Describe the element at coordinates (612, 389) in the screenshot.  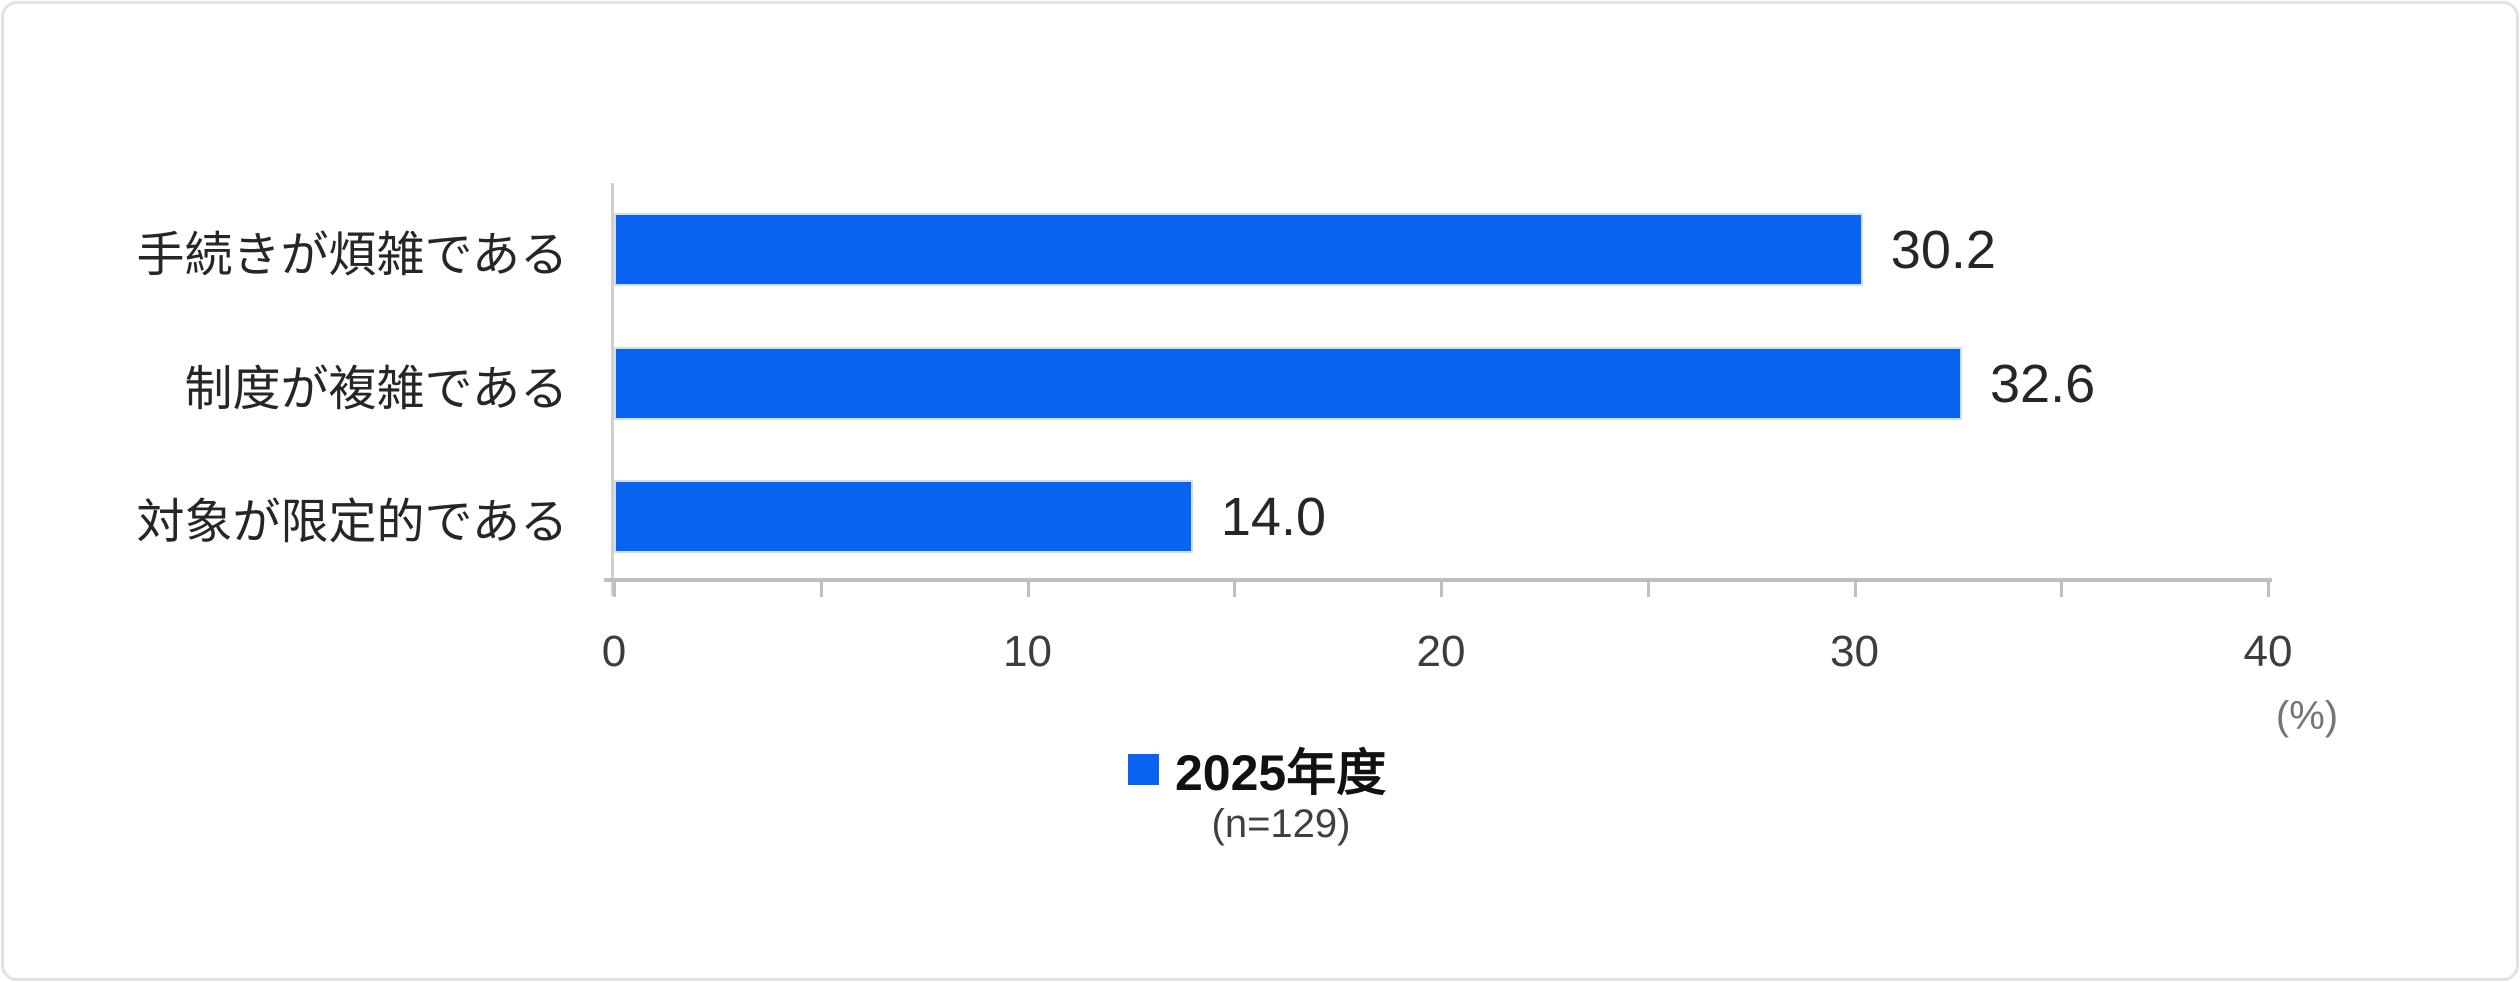
I see `category-axis-line` at that location.